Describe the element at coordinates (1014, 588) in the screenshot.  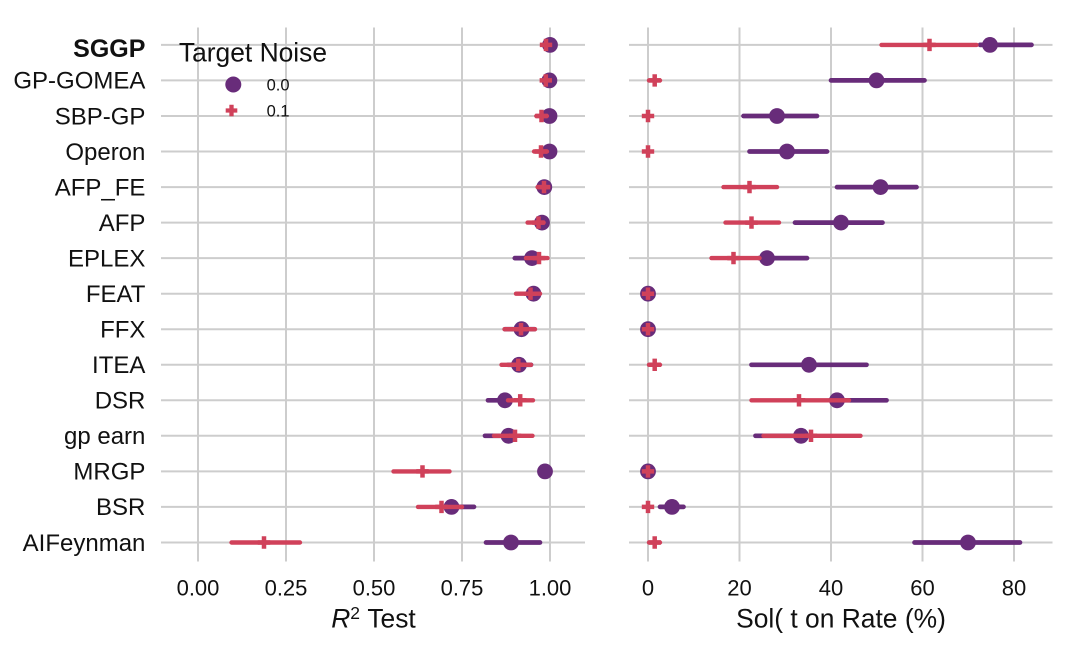
I see `svg-text: 80` at that location.